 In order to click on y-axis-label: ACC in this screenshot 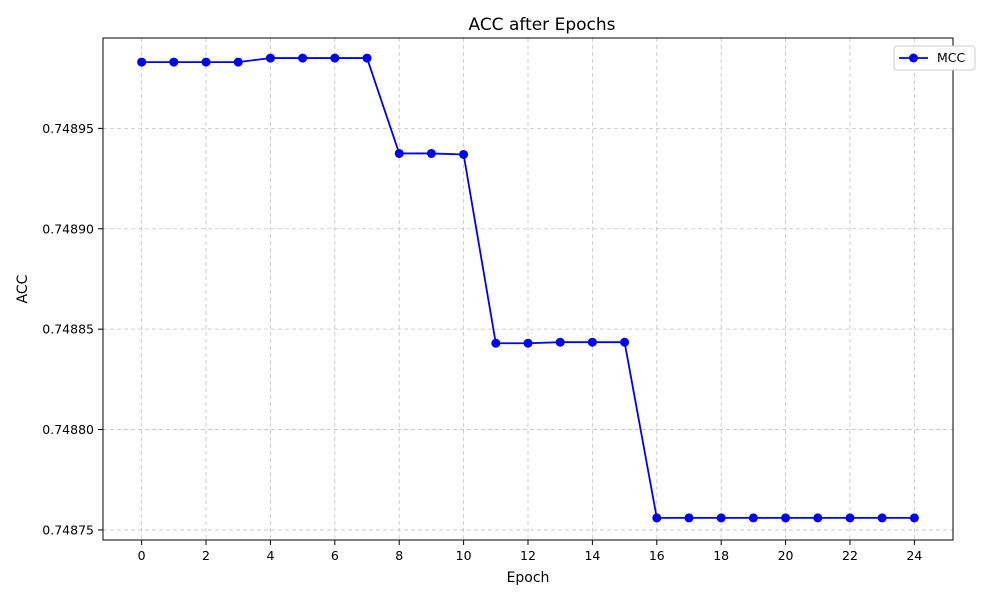, I will do `click(23, 288)`.